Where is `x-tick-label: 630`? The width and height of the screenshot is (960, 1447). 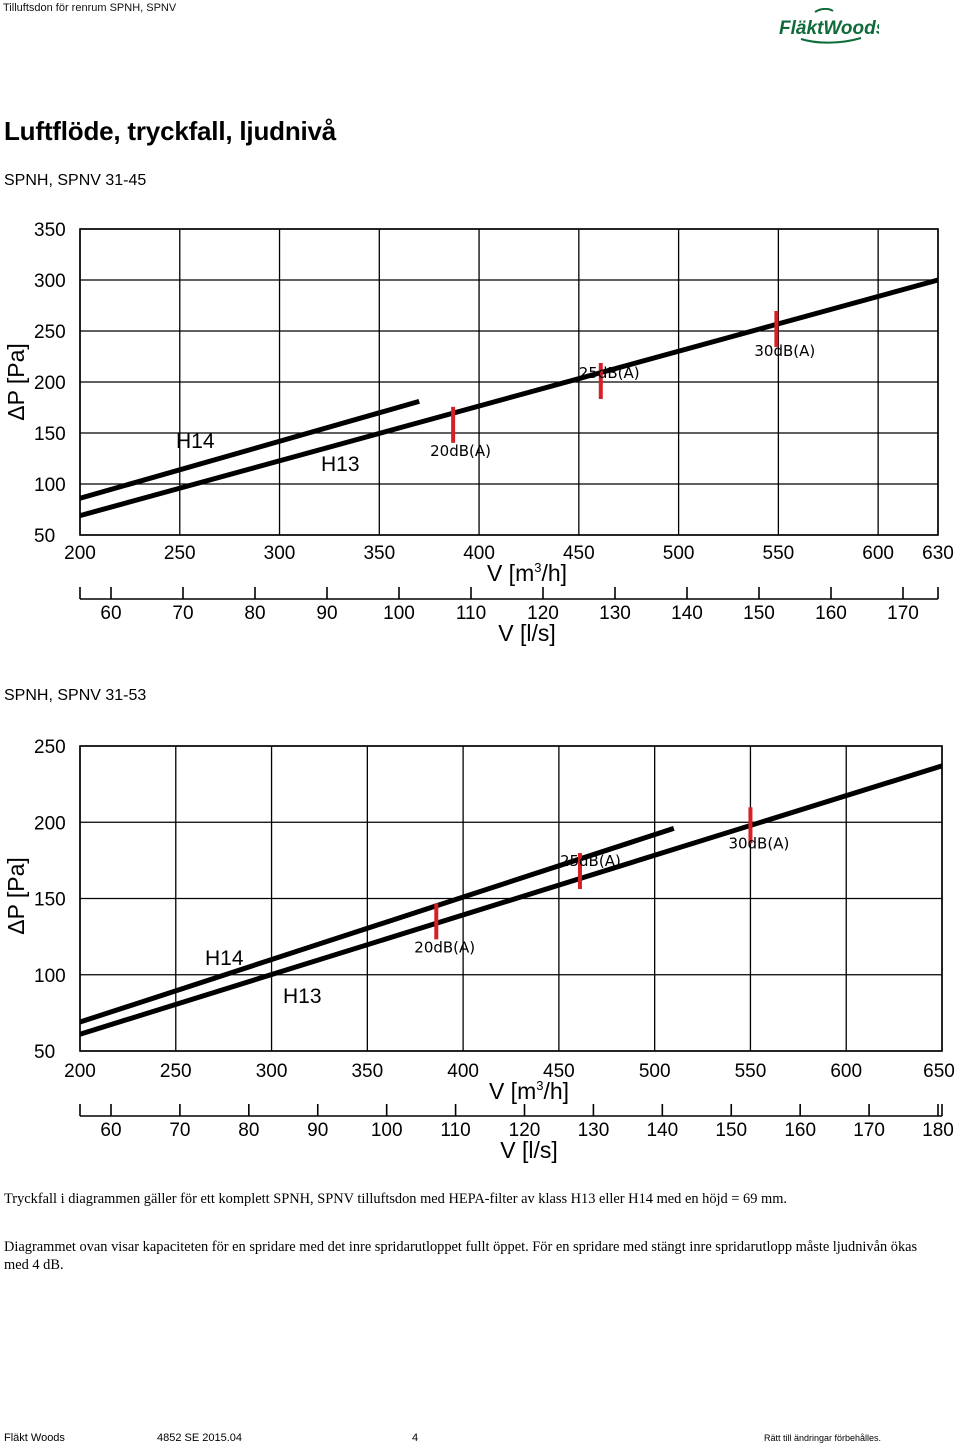
x-tick-label: 630 is located at coordinates (938, 553).